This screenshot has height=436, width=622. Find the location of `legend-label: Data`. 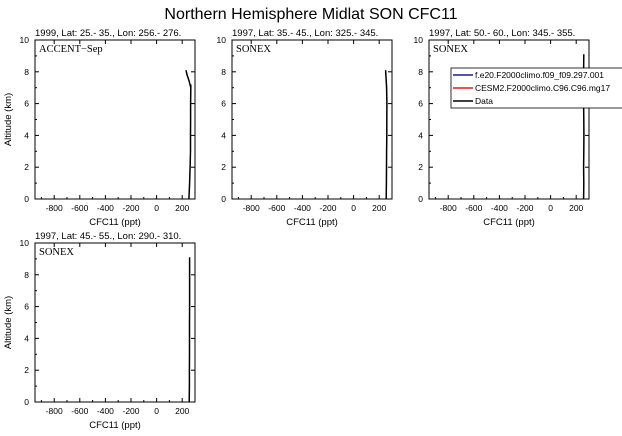

legend-label: Data is located at coordinates (484, 101).